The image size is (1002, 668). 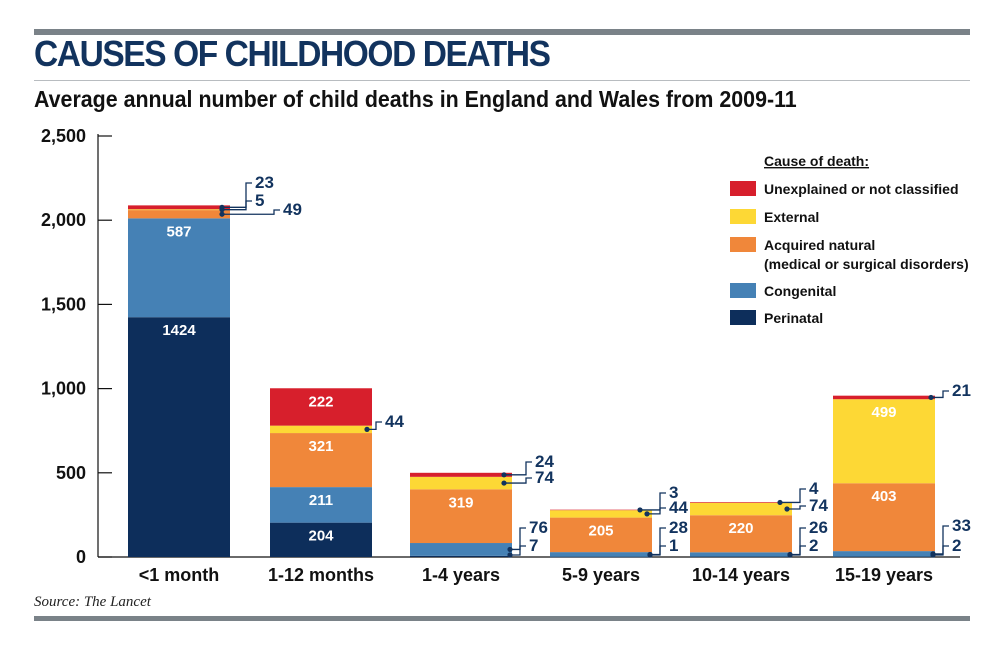 What do you see at coordinates (502, 618) in the screenshot?
I see `bottom-rule` at bounding box center [502, 618].